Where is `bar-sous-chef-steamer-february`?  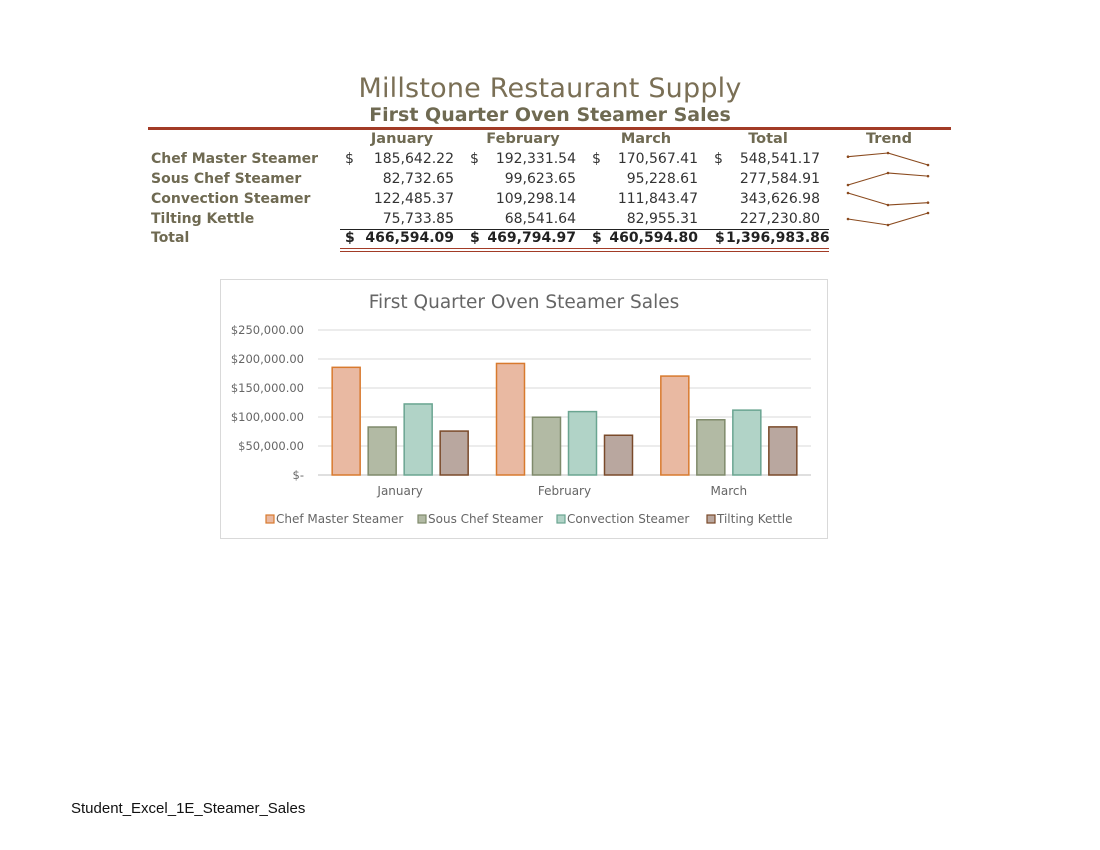 bar-sous-chef-steamer-february is located at coordinates (546, 446).